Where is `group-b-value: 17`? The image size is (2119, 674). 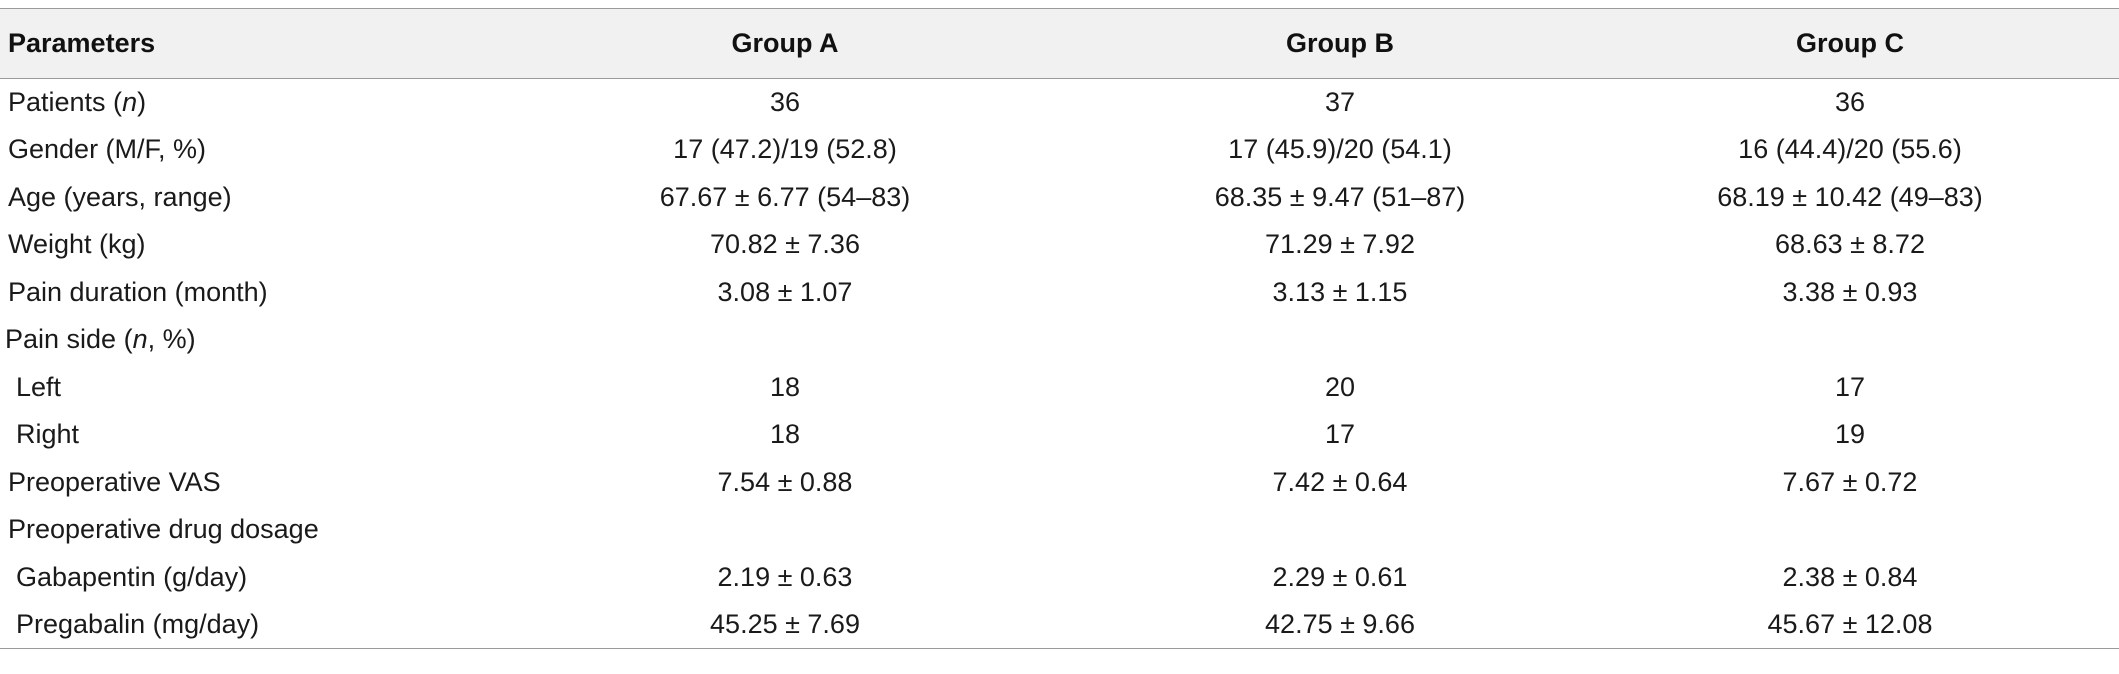 group-b-value: 17 is located at coordinates (1340, 434).